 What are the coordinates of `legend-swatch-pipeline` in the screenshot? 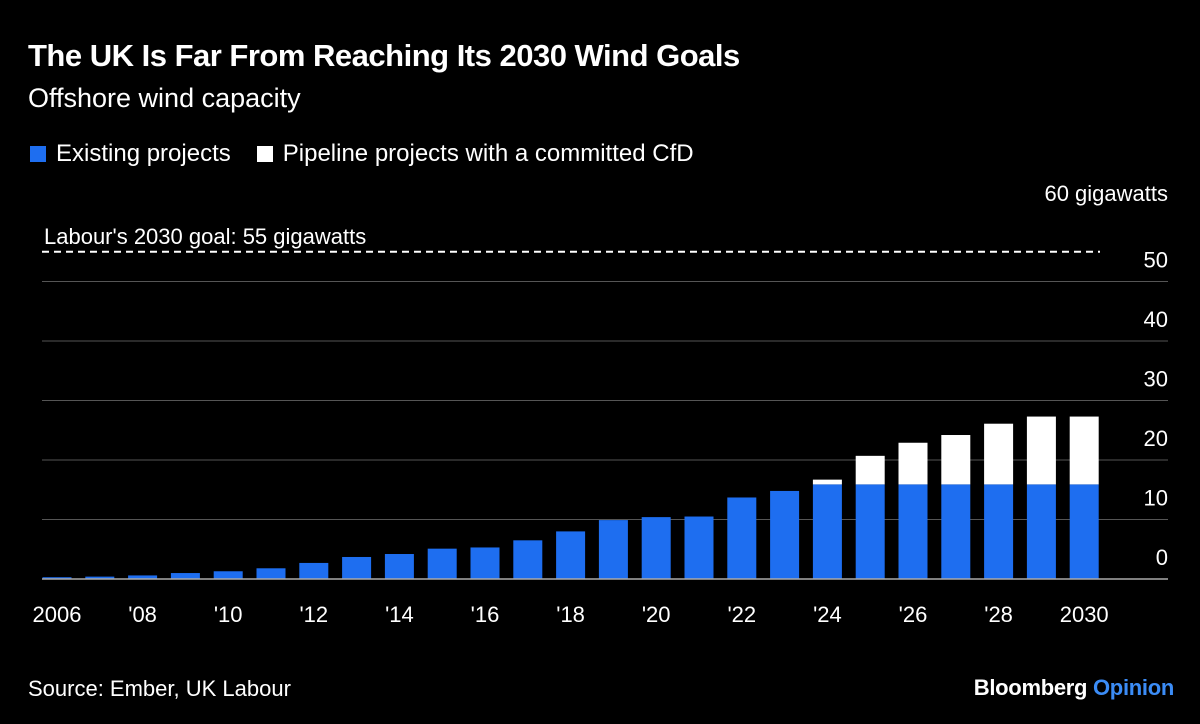 It's located at (264, 154).